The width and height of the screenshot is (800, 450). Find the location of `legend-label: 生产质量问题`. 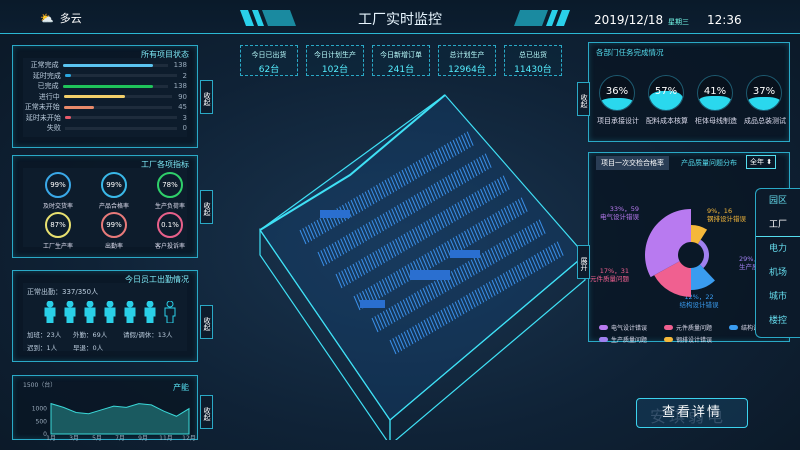

legend-label: 生产质量问题 is located at coordinates (629, 340).